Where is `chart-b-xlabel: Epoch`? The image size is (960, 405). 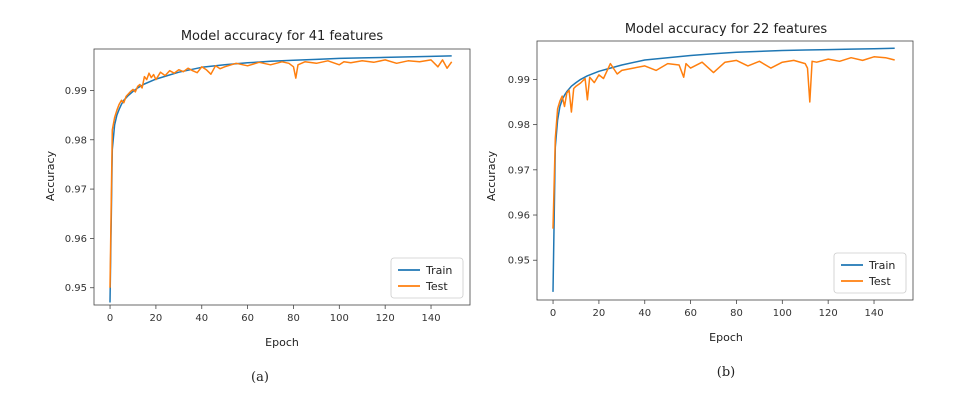
chart-b-xlabel: Epoch is located at coordinates (726, 337).